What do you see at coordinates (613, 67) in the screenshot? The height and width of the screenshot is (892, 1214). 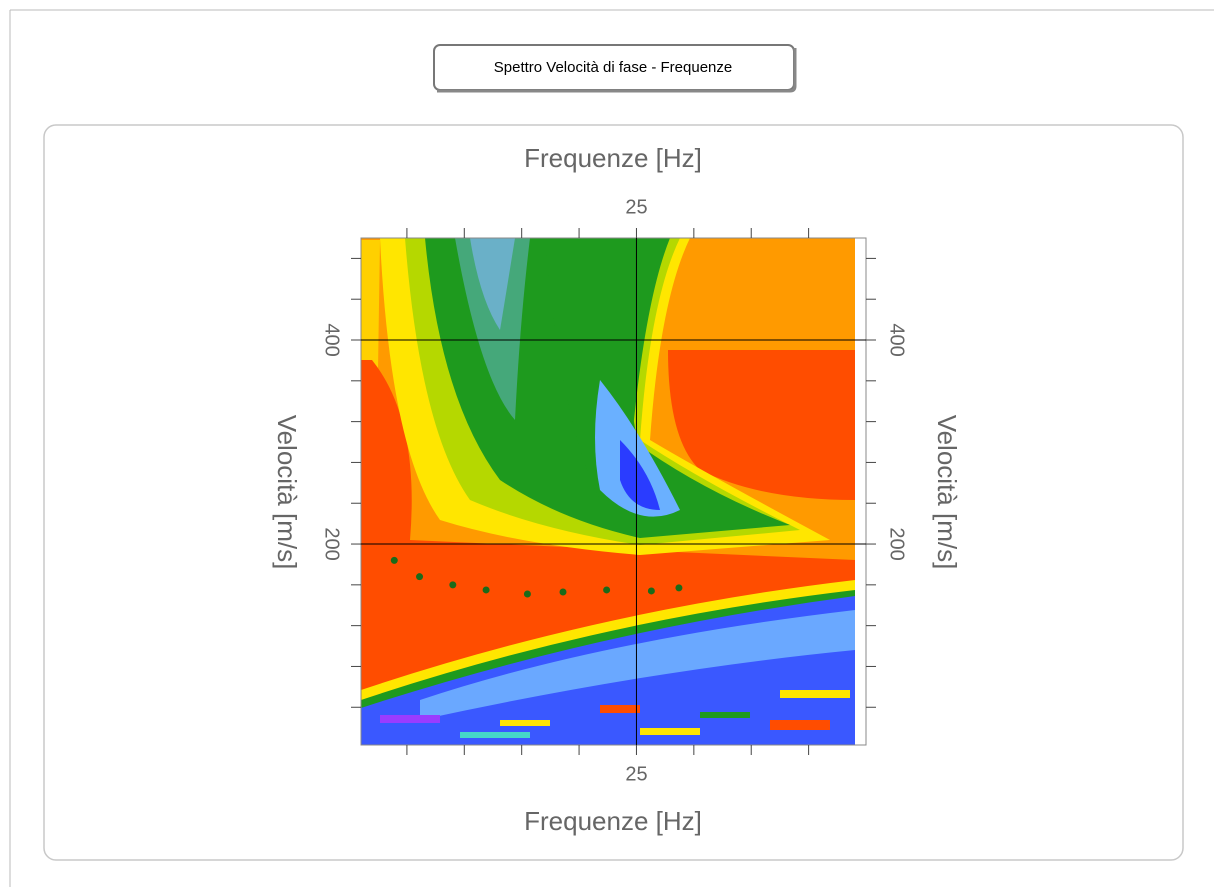 I see `title: Spettro Velocità di fase - Frequenze` at bounding box center [613, 67].